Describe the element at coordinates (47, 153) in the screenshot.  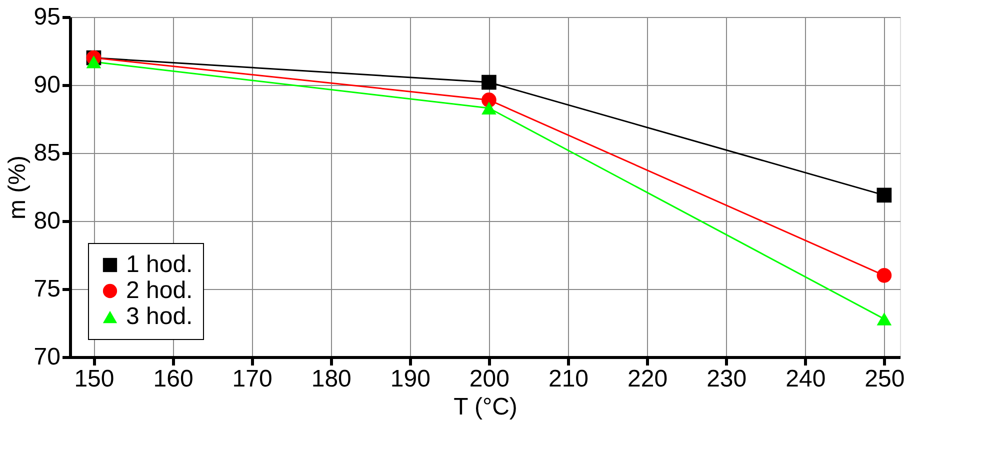
I see `y-tick-label: 85` at that location.